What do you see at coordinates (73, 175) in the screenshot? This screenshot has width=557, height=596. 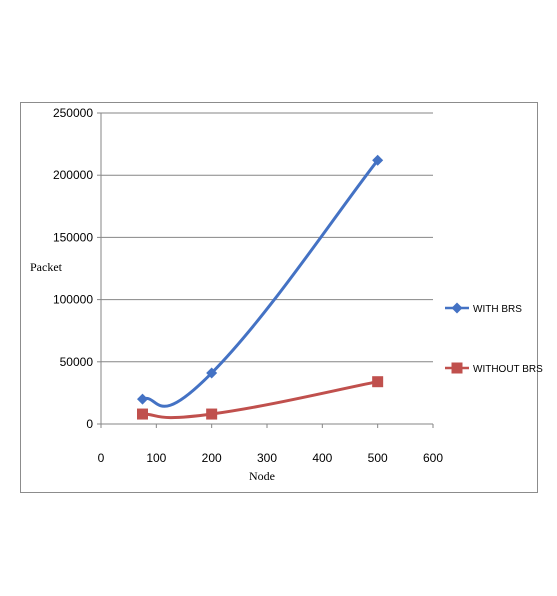 I see `y-tick-label: 200000` at bounding box center [73, 175].